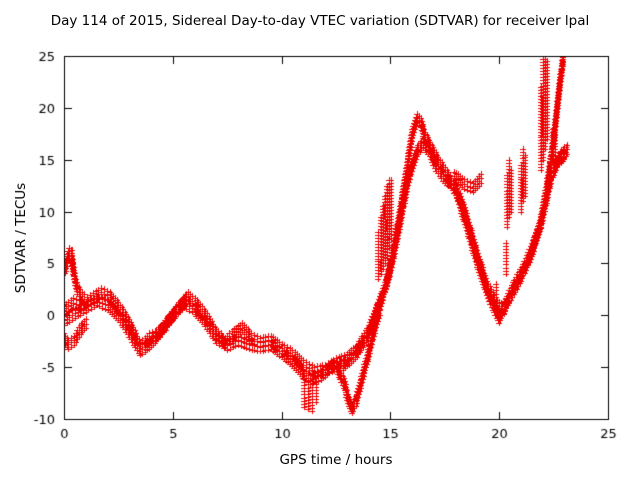 This screenshot has height=480, width=640. What do you see at coordinates (336, 460) in the screenshot?
I see `x-axis-label: GPS time / hours` at bounding box center [336, 460].